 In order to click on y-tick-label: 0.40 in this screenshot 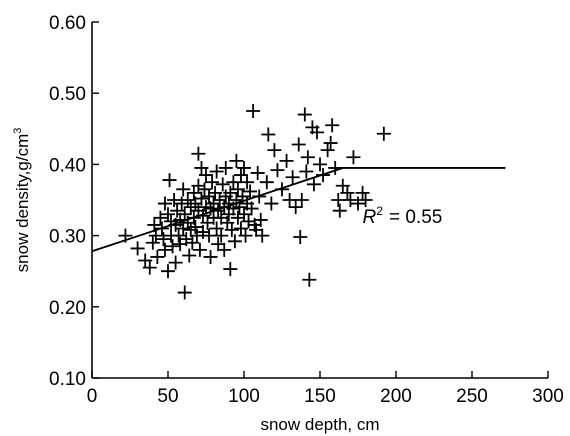, I will do `click(67, 165)`.